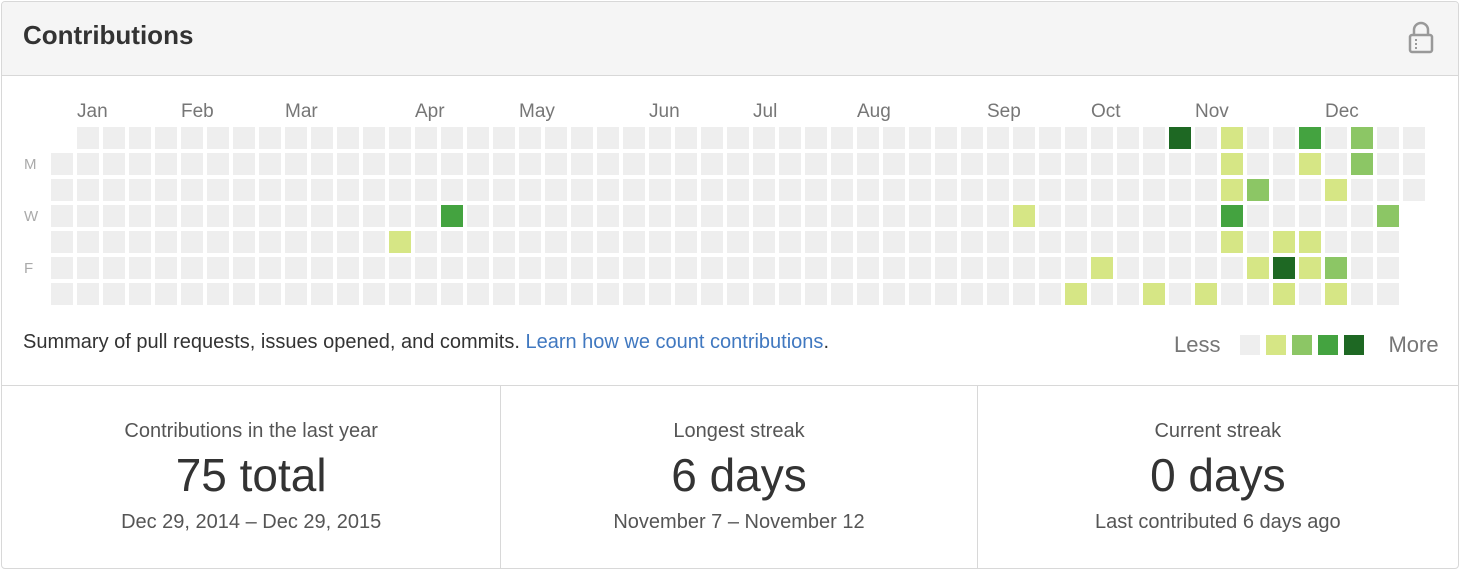  What do you see at coordinates (1305, 345) in the screenshot?
I see `legend-swatches` at bounding box center [1305, 345].